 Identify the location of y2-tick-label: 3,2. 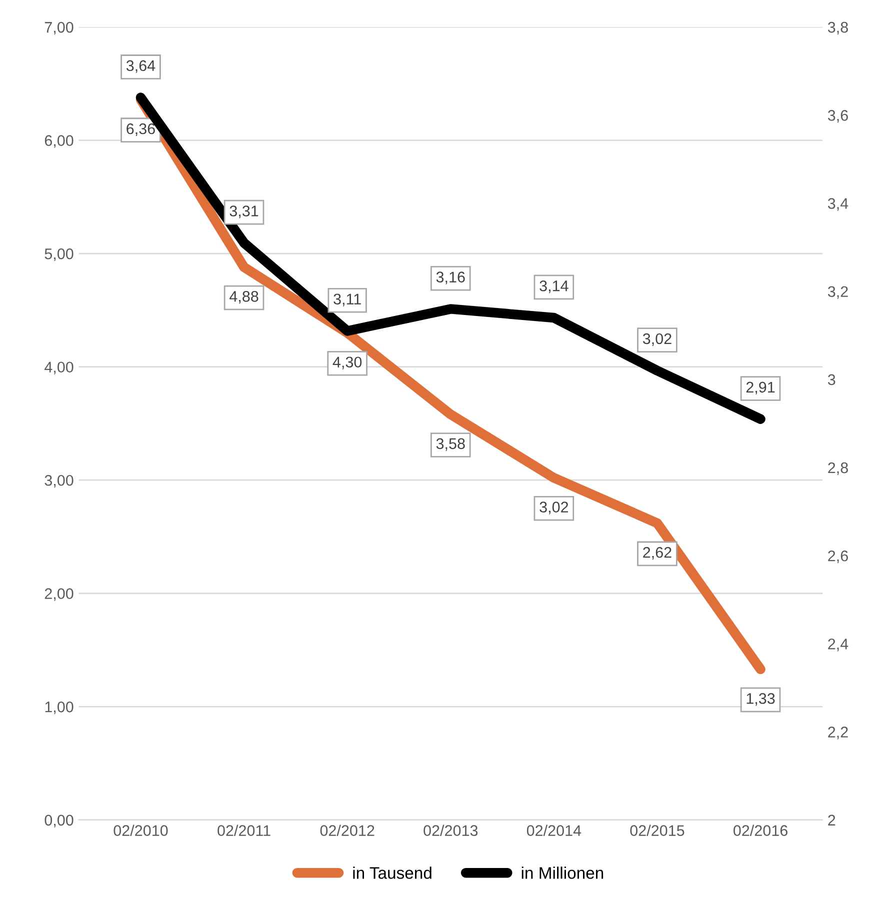
(838, 292).